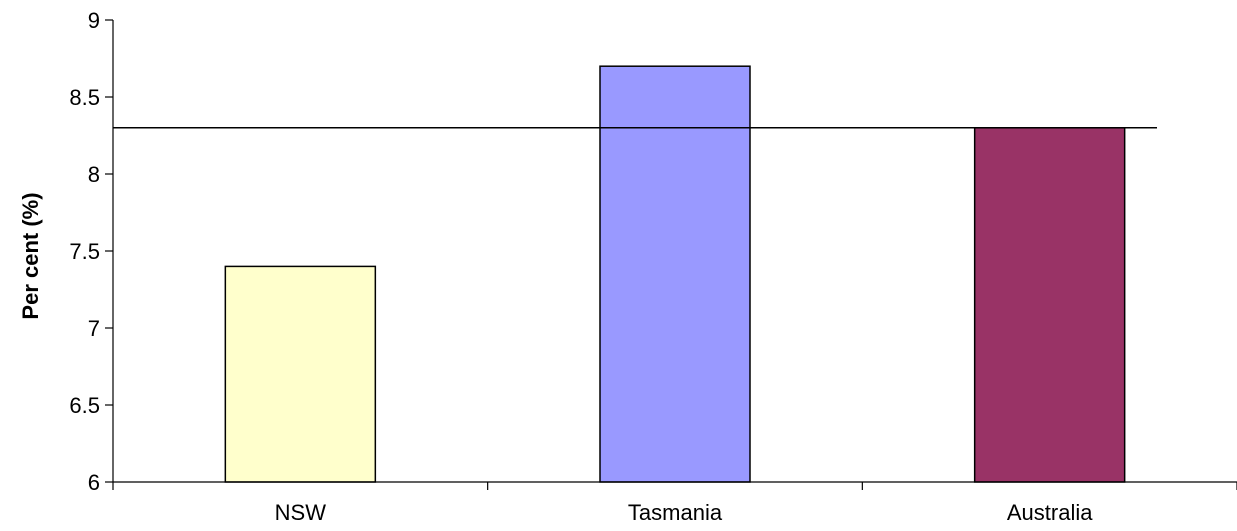 This screenshot has width=1237, height=531. Describe the element at coordinates (301, 512) in the screenshot. I see `category-label: NSW` at that location.